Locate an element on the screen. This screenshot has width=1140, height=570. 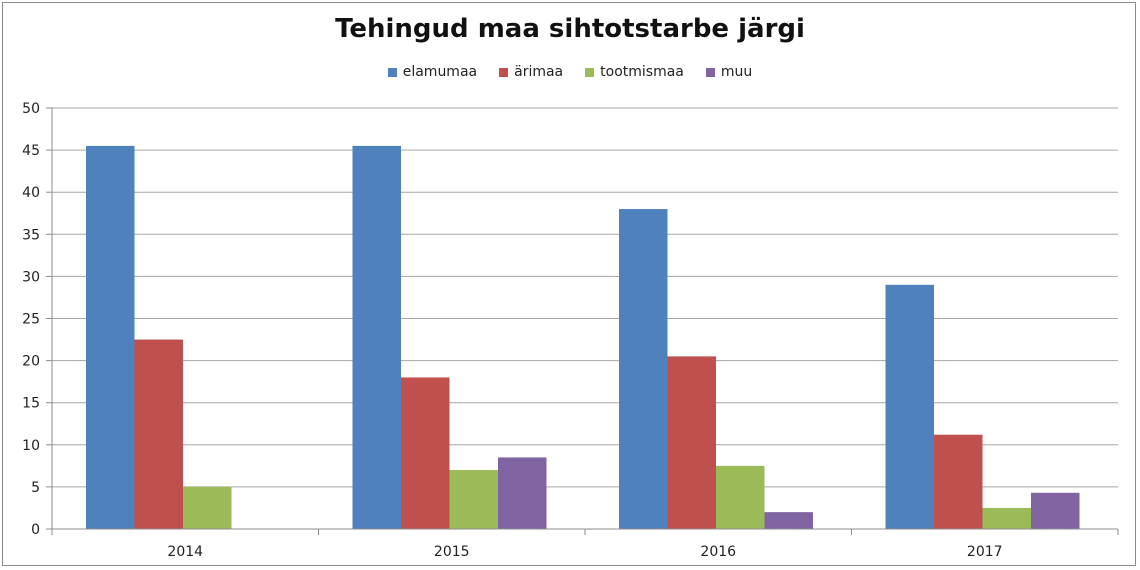
legend: elamumaa ärimaa tootmismaa muu is located at coordinates (570, 72).